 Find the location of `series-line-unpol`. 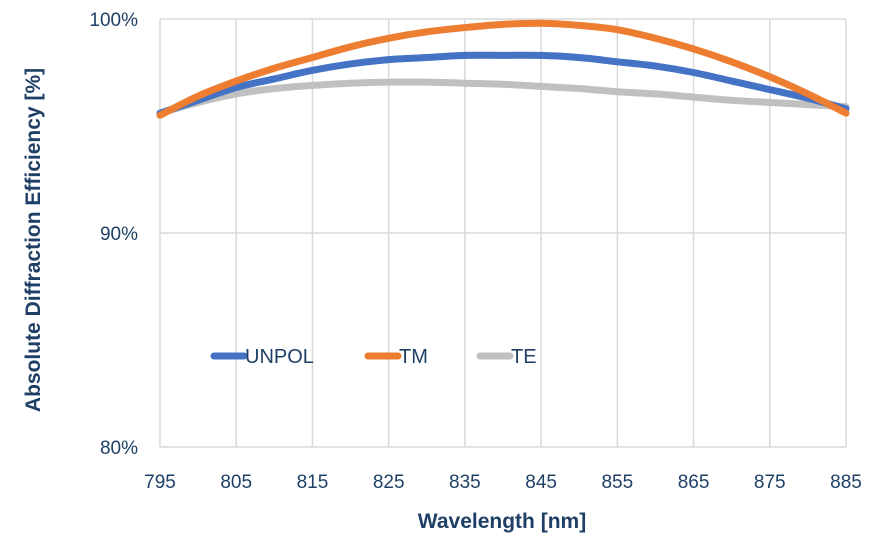

series-line-unpol is located at coordinates (503, 84).